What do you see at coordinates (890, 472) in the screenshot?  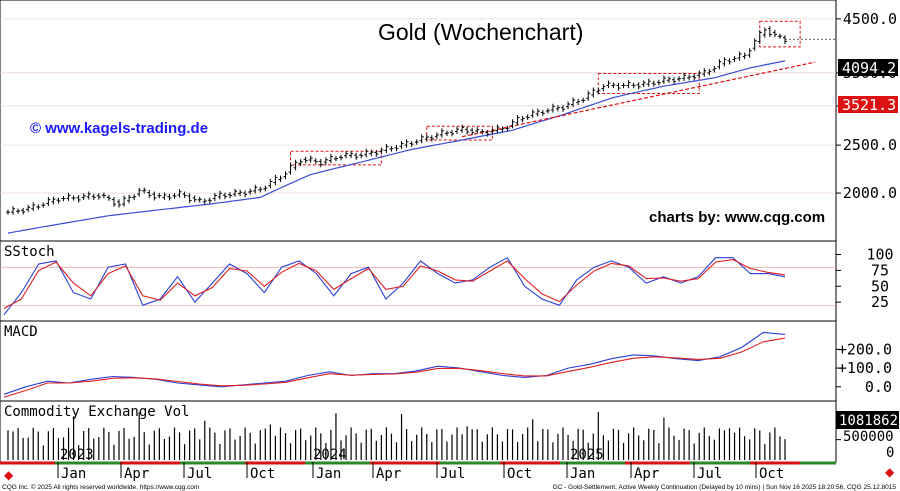 I see `scroll-right-arrow-icon: ◆` at bounding box center [890, 472].